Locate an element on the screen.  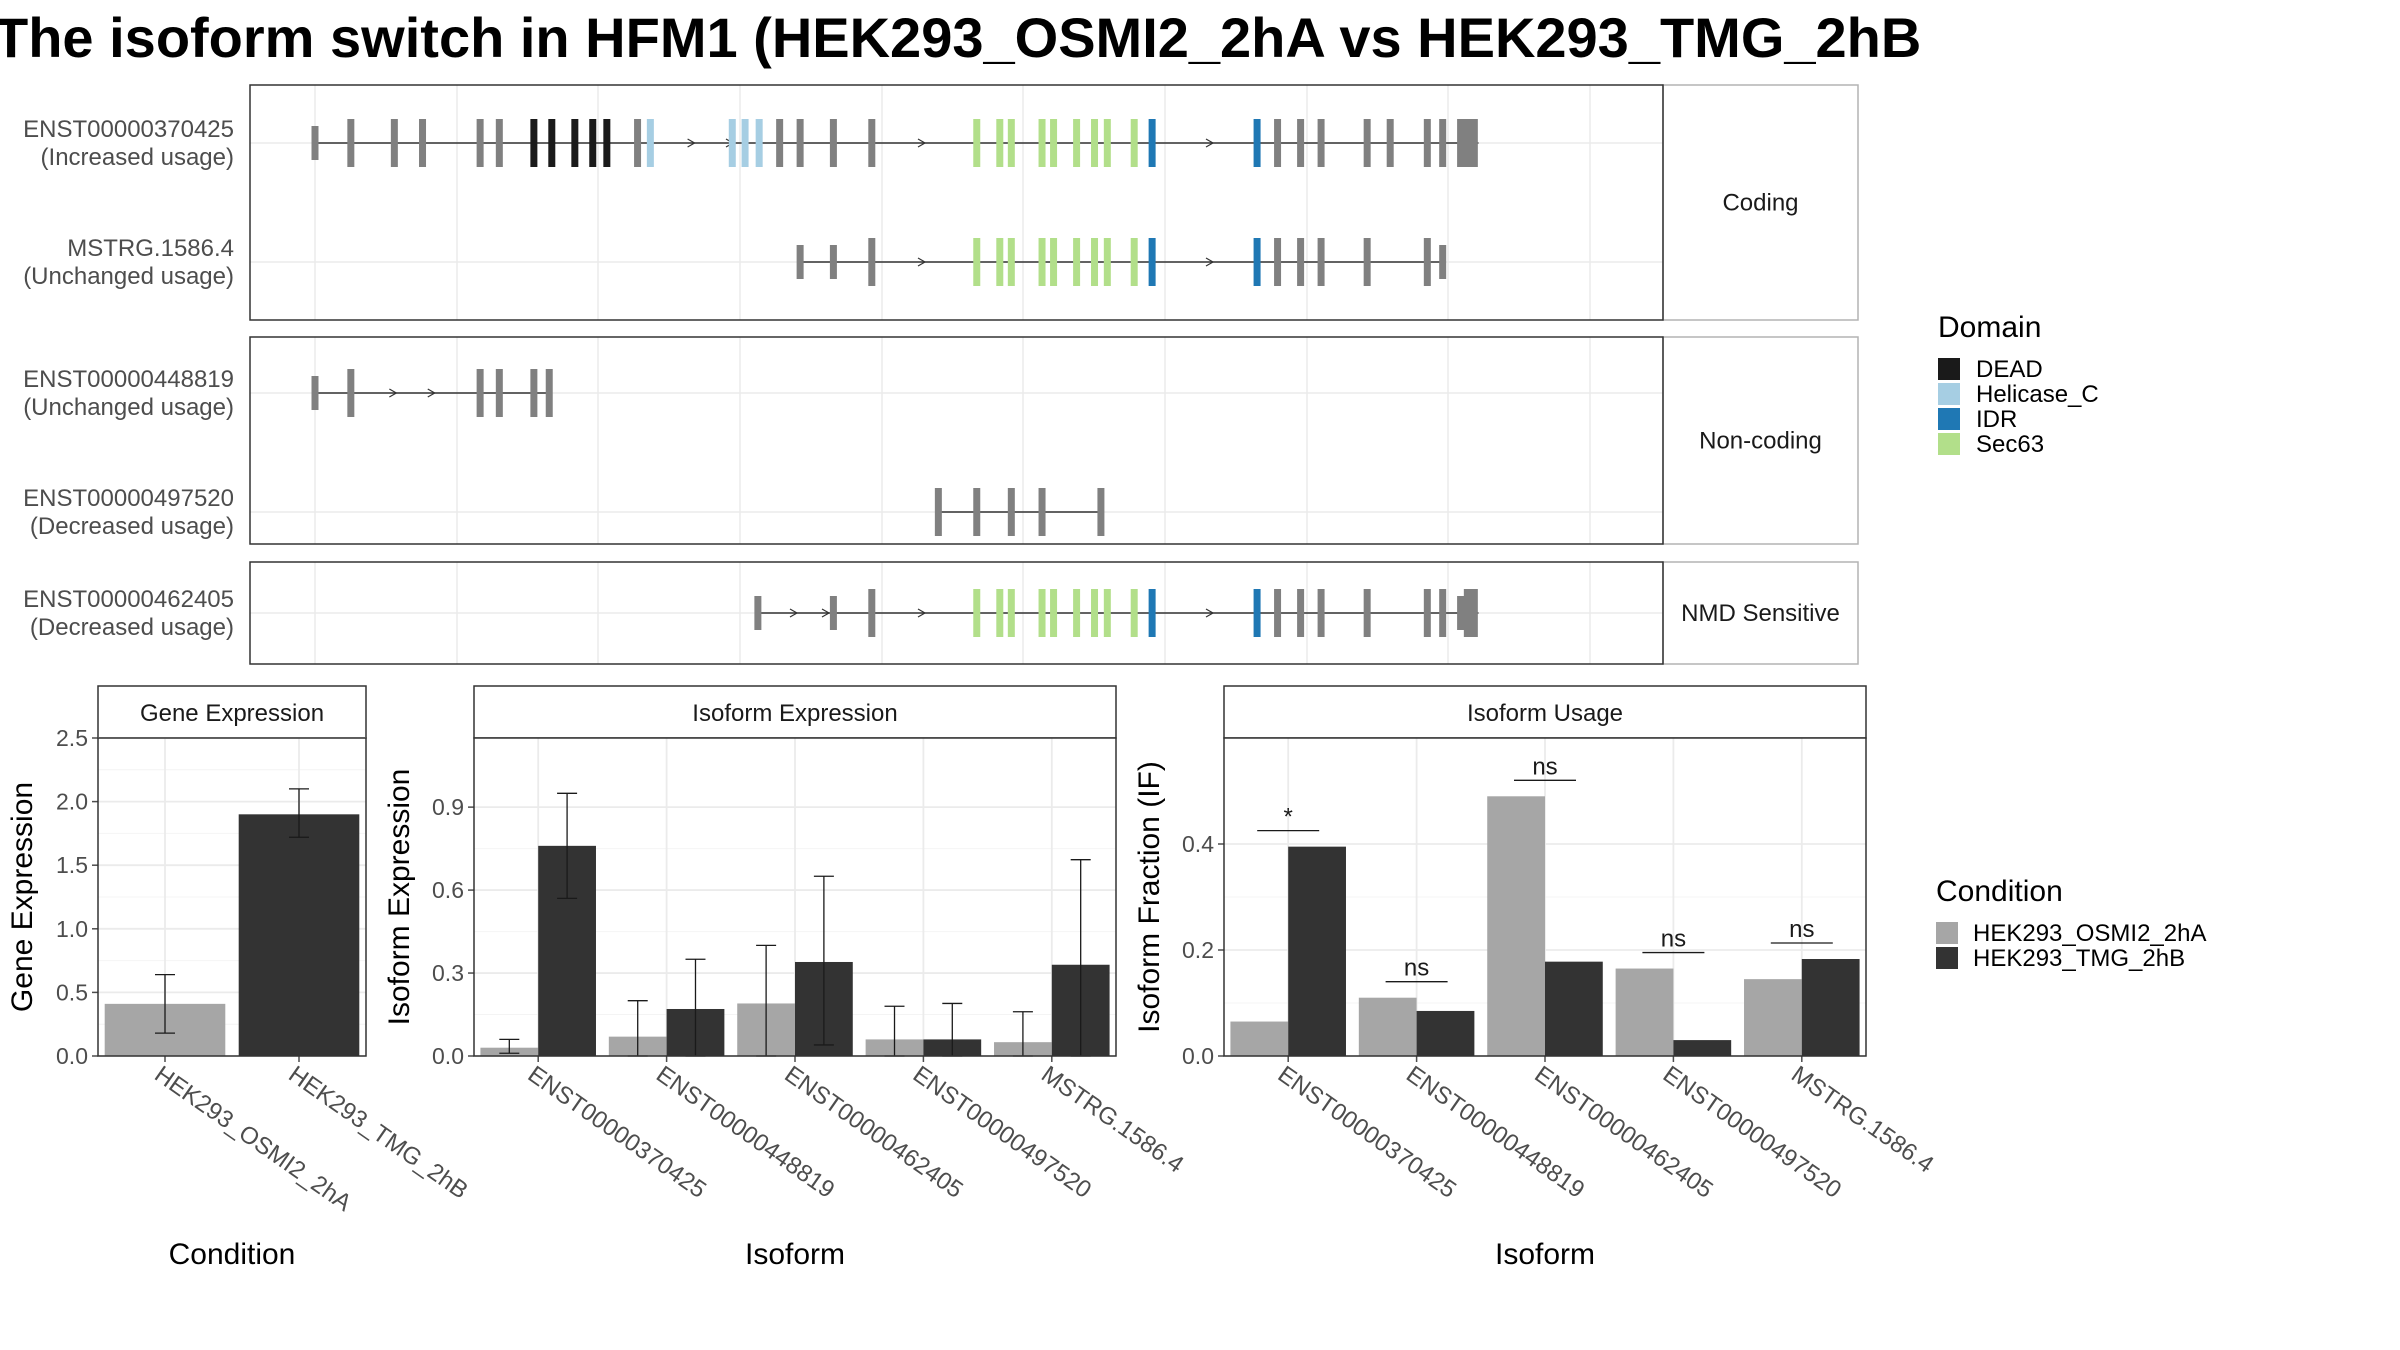
legend-swatch-dead is located at coordinates (1949, 369).